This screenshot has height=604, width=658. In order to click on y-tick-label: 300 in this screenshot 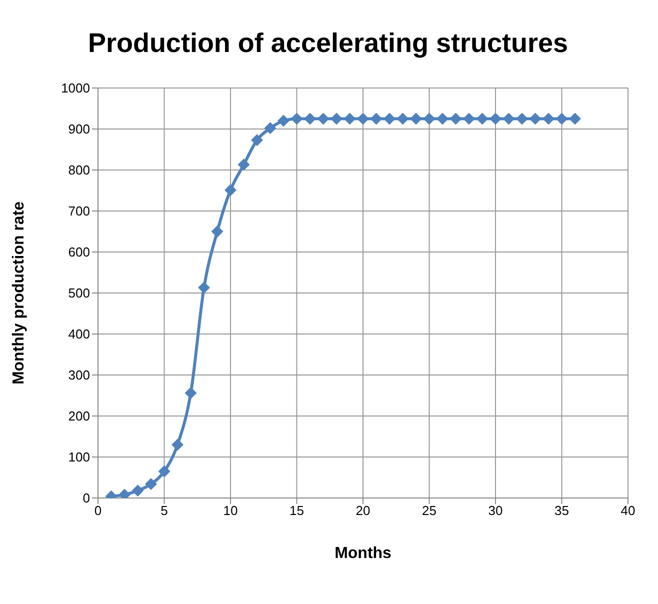, I will do `click(79, 375)`.